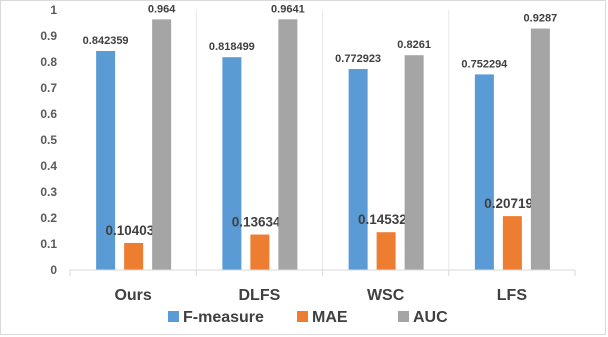 The image size is (608, 337). What do you see at coordinates (386, 295) in the screenshot?
I see `x-tick-label: WSC` at bounding box center [386, 295].